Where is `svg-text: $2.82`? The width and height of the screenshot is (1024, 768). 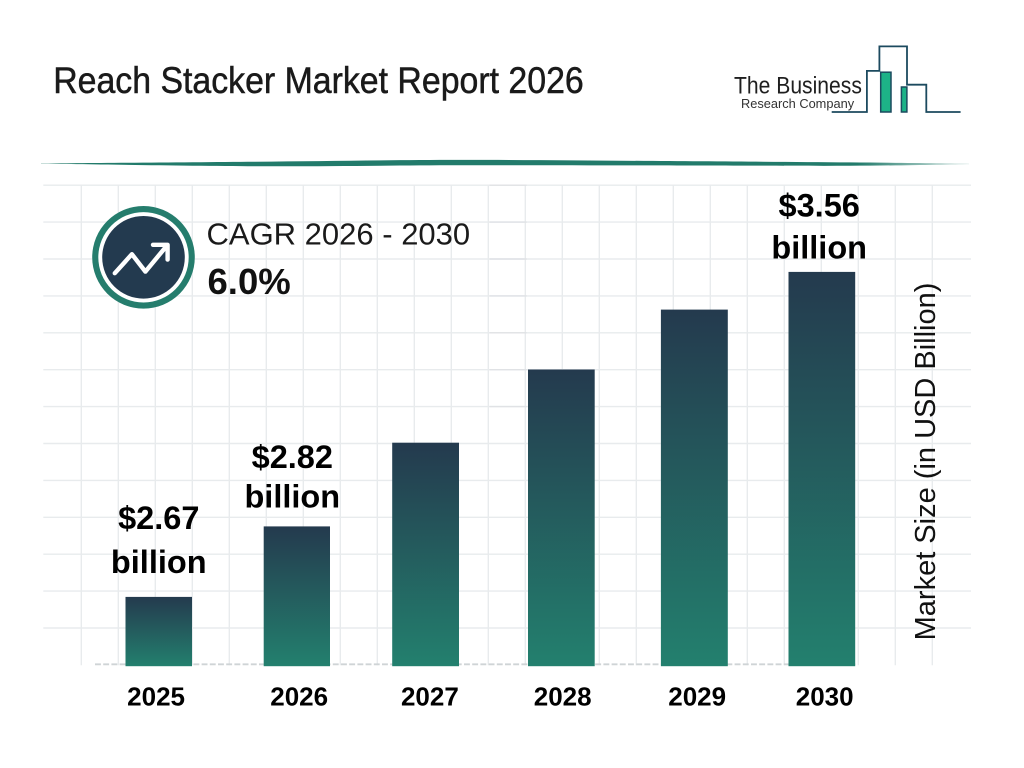 svg-text: $2.82 is located at coordinates (292, 457).